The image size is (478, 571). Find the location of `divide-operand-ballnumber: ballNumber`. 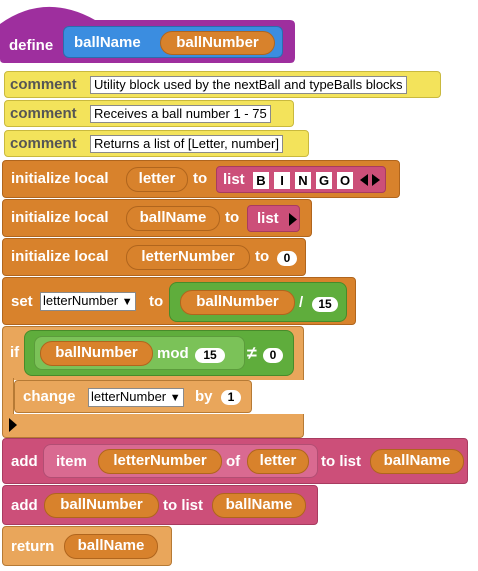

divide-operand-ballnumber: ballNumber is located at coordinates (237, 302).